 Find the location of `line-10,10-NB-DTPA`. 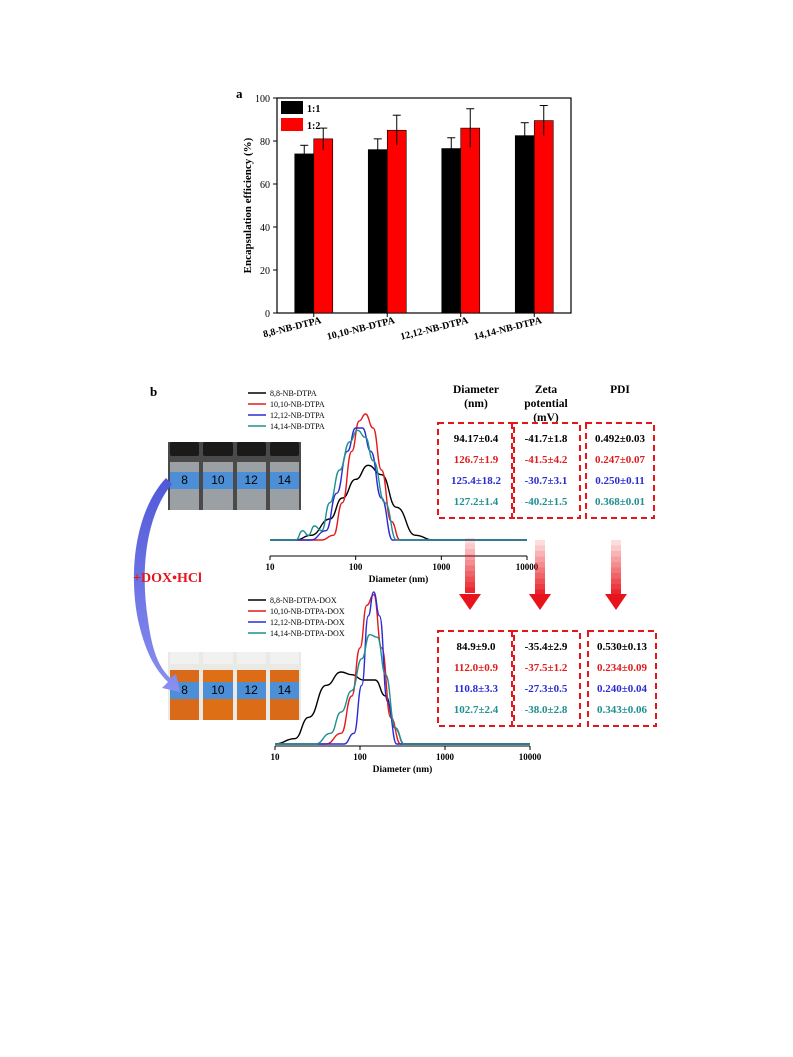

line-10,10-NB-DTPA is located at coordinates (398, 477).